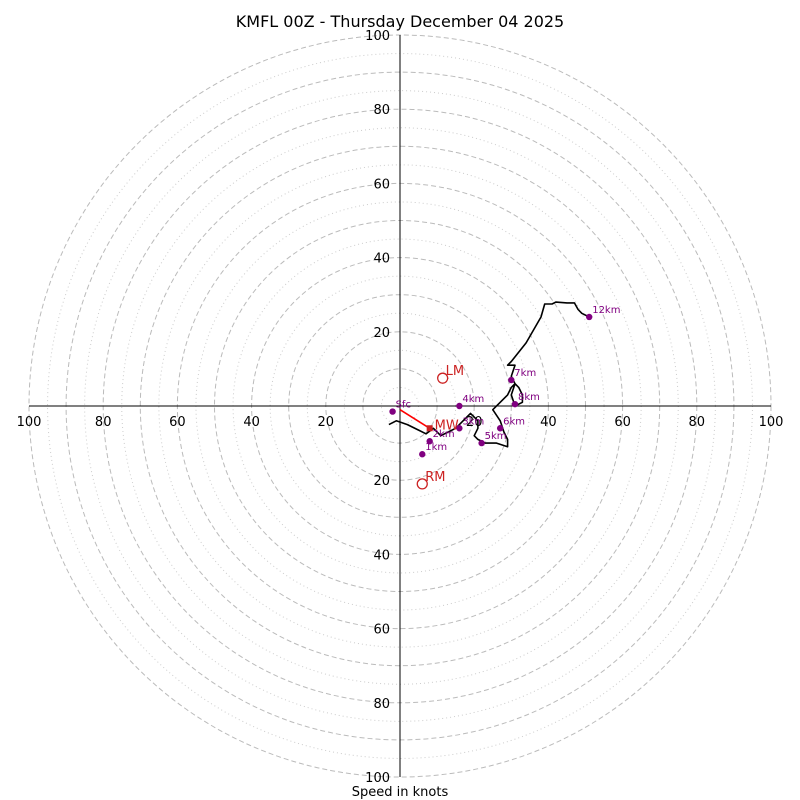 The height and width of the screenshot is (800, 800). I want to click on height-label-8km: 8km, so click(529, 397).